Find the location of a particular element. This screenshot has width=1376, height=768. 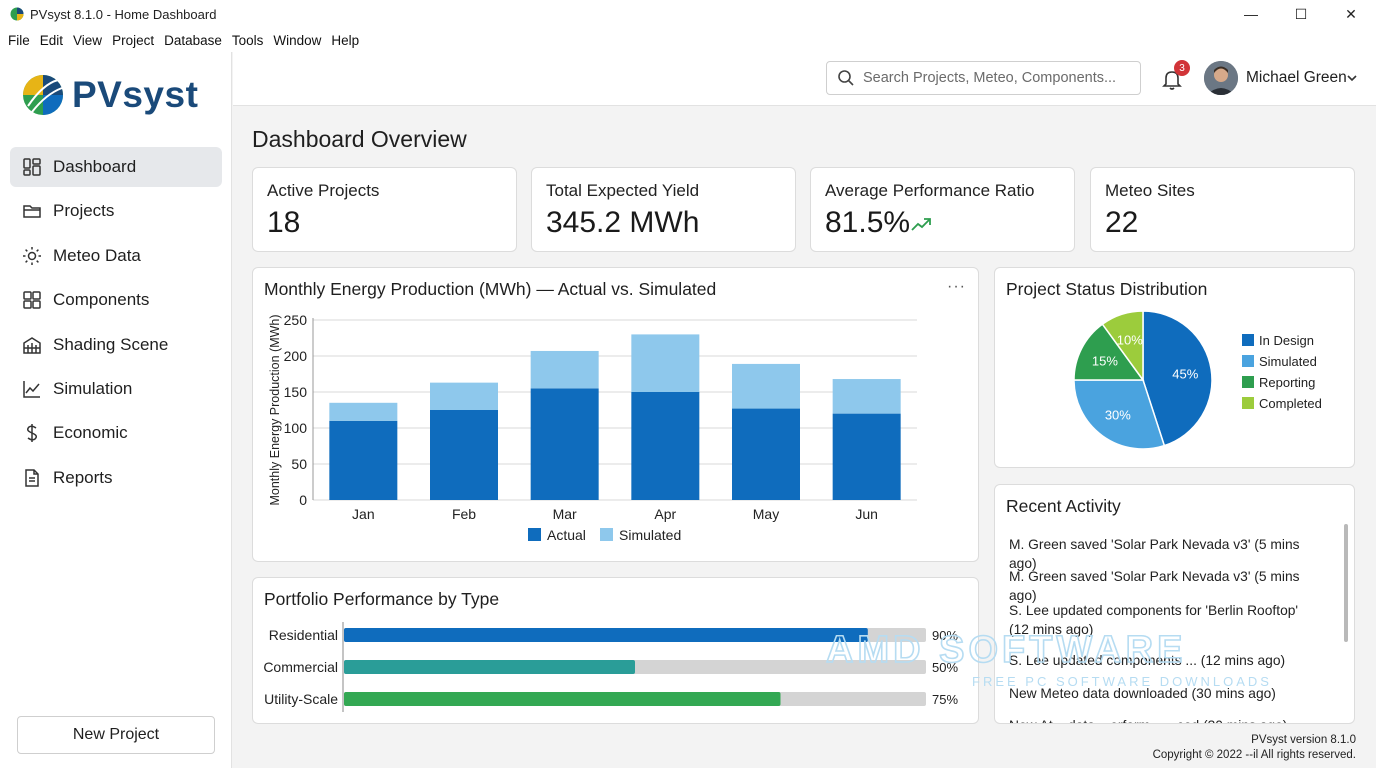

line-chart-icon is located at coordinates (31, 389).